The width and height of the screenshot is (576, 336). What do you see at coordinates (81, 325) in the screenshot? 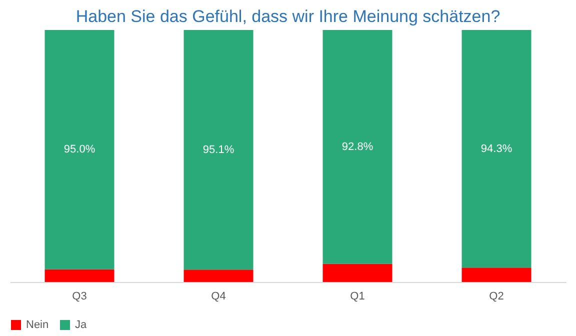
I see `legend-label: Ja` at bounding box center [81, 325].